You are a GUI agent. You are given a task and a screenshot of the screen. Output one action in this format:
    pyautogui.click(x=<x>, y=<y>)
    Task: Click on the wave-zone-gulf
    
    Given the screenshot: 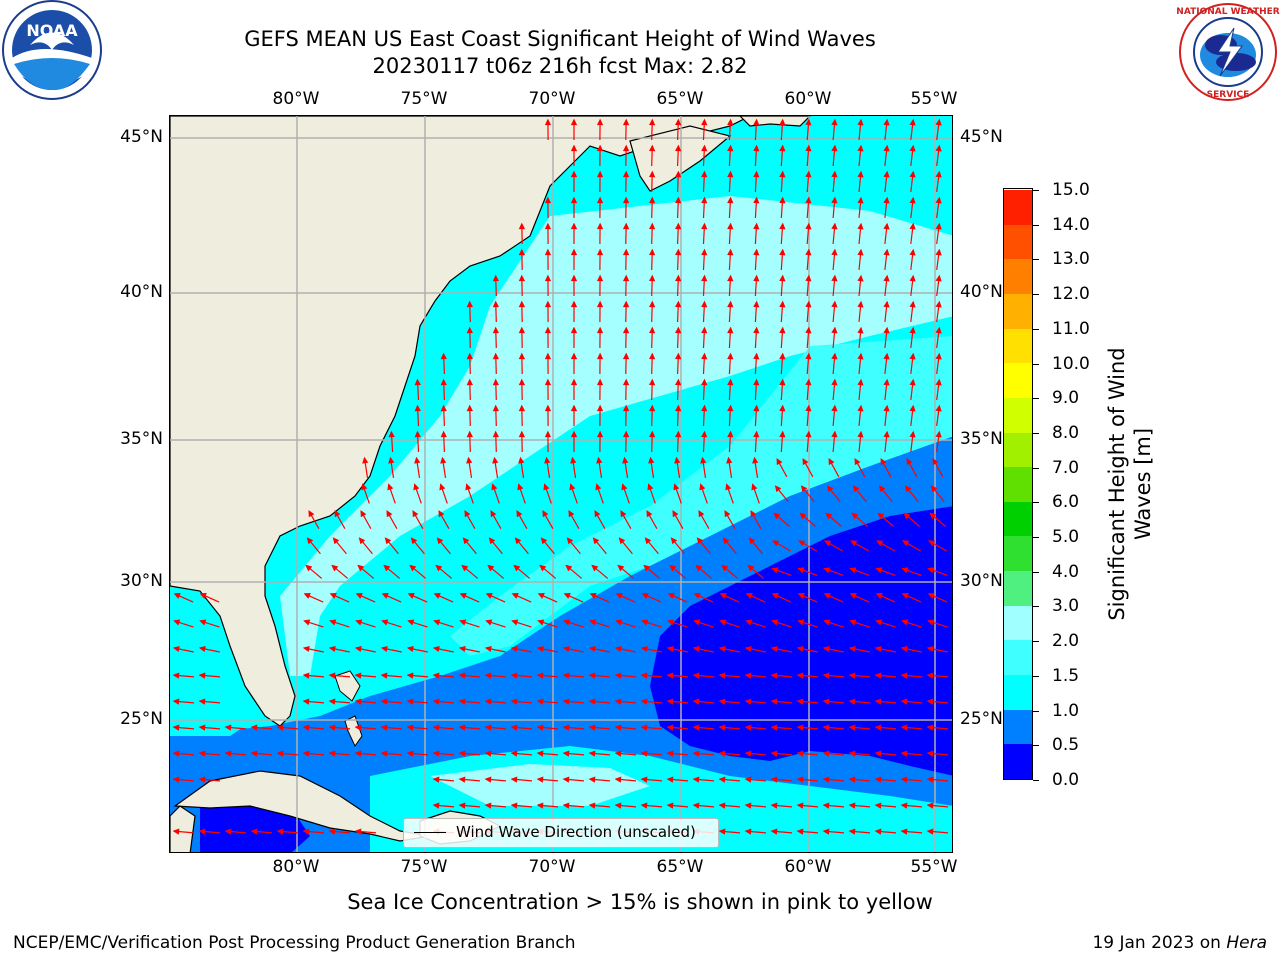 What is the action you would take?
    pyautogui.click(x=215, y=671)
    